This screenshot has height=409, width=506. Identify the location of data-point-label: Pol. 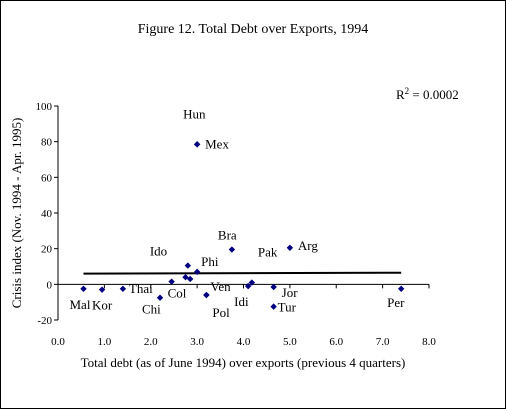
(221, 312).